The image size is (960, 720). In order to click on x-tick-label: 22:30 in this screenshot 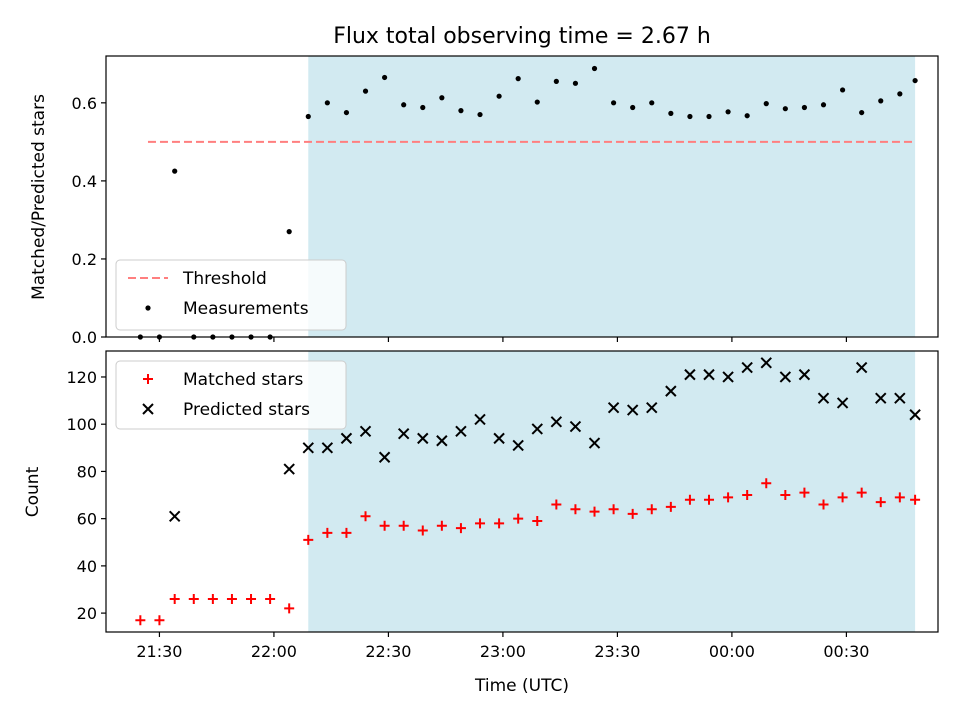, I will do `click(388, 651)`.